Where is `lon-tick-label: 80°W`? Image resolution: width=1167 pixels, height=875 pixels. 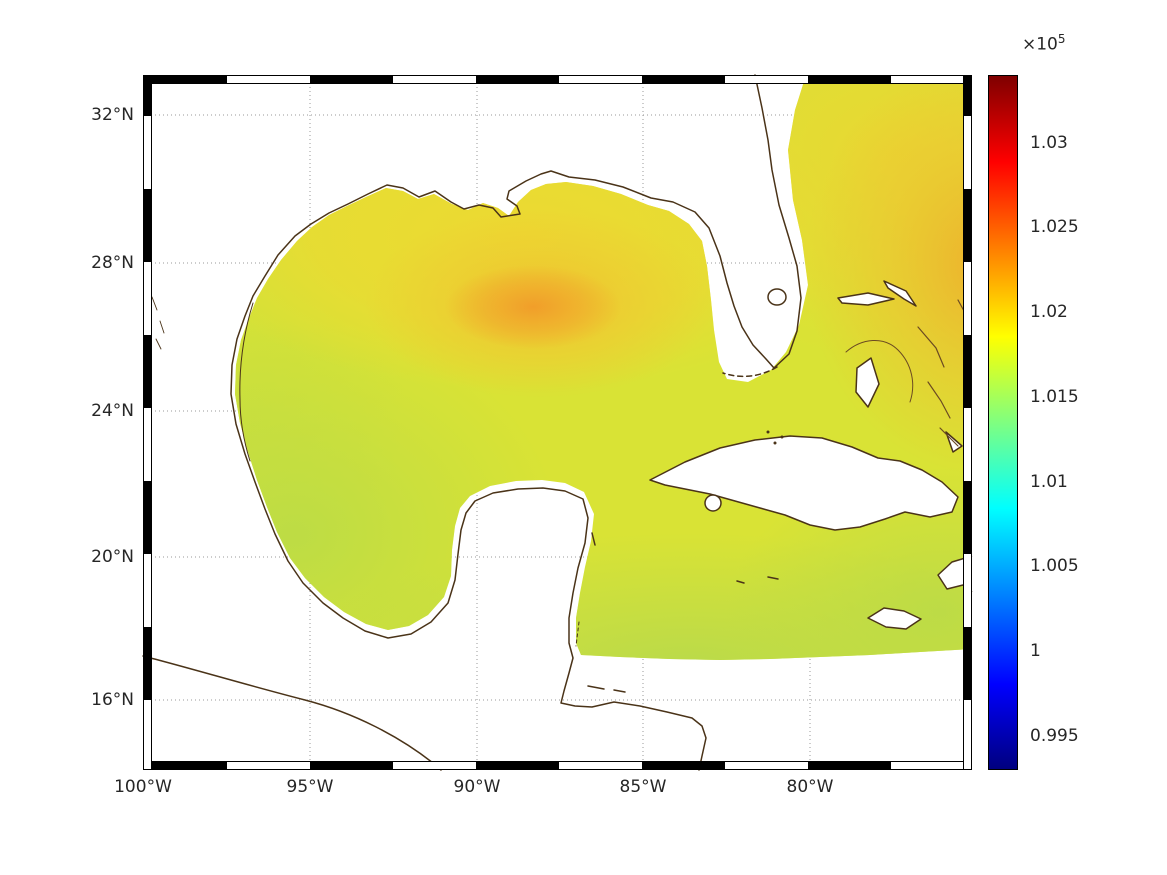
lon-tick-label: 80°W is located at coordinates (810, 787).